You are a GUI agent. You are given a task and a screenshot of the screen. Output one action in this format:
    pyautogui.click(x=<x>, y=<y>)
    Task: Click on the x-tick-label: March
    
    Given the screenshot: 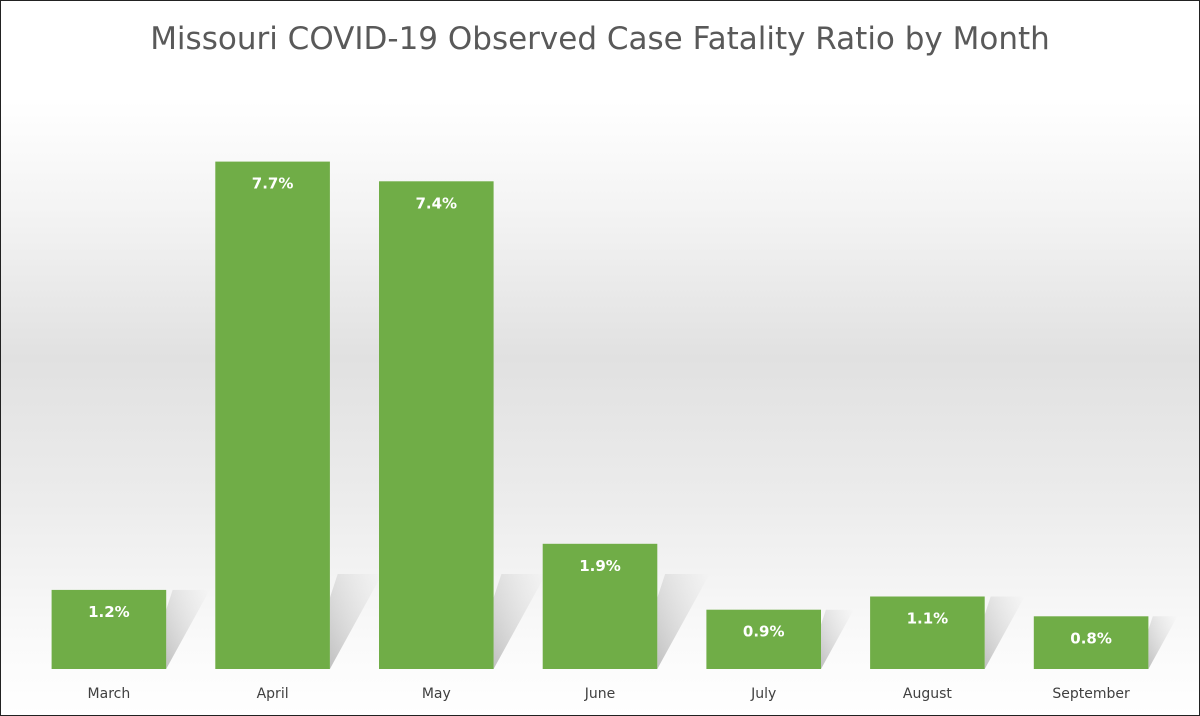 What is the action you would take?
    pyautogui.click(x=109, y=694)
    